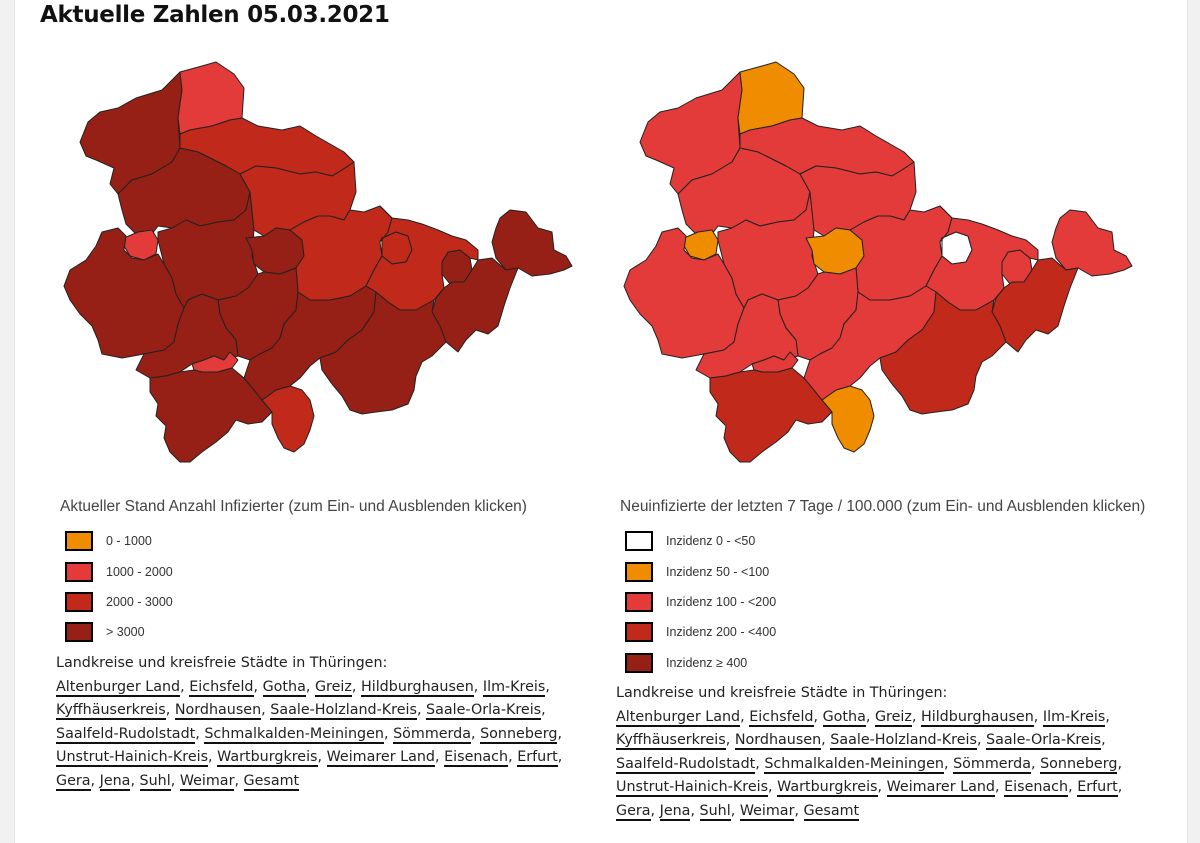  Describe the element at coordinates (125, 632) in the screenshot. I see `legend-label: > 3000` at that location.